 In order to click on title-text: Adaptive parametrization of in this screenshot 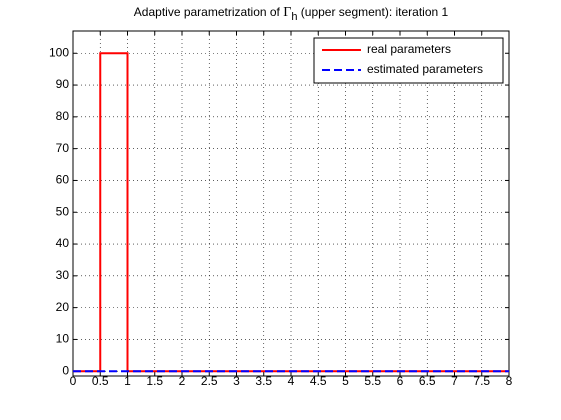, I will do `click(208, 12)`.